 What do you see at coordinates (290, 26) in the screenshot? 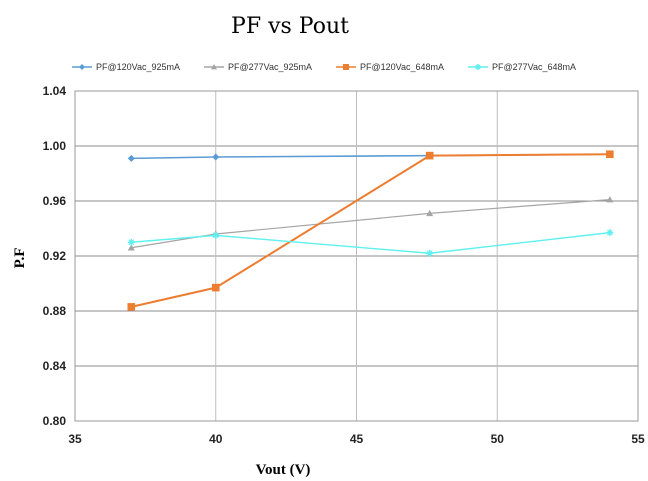
I see `chart-title: PF vs Pout` at bounding box center [290, 26].